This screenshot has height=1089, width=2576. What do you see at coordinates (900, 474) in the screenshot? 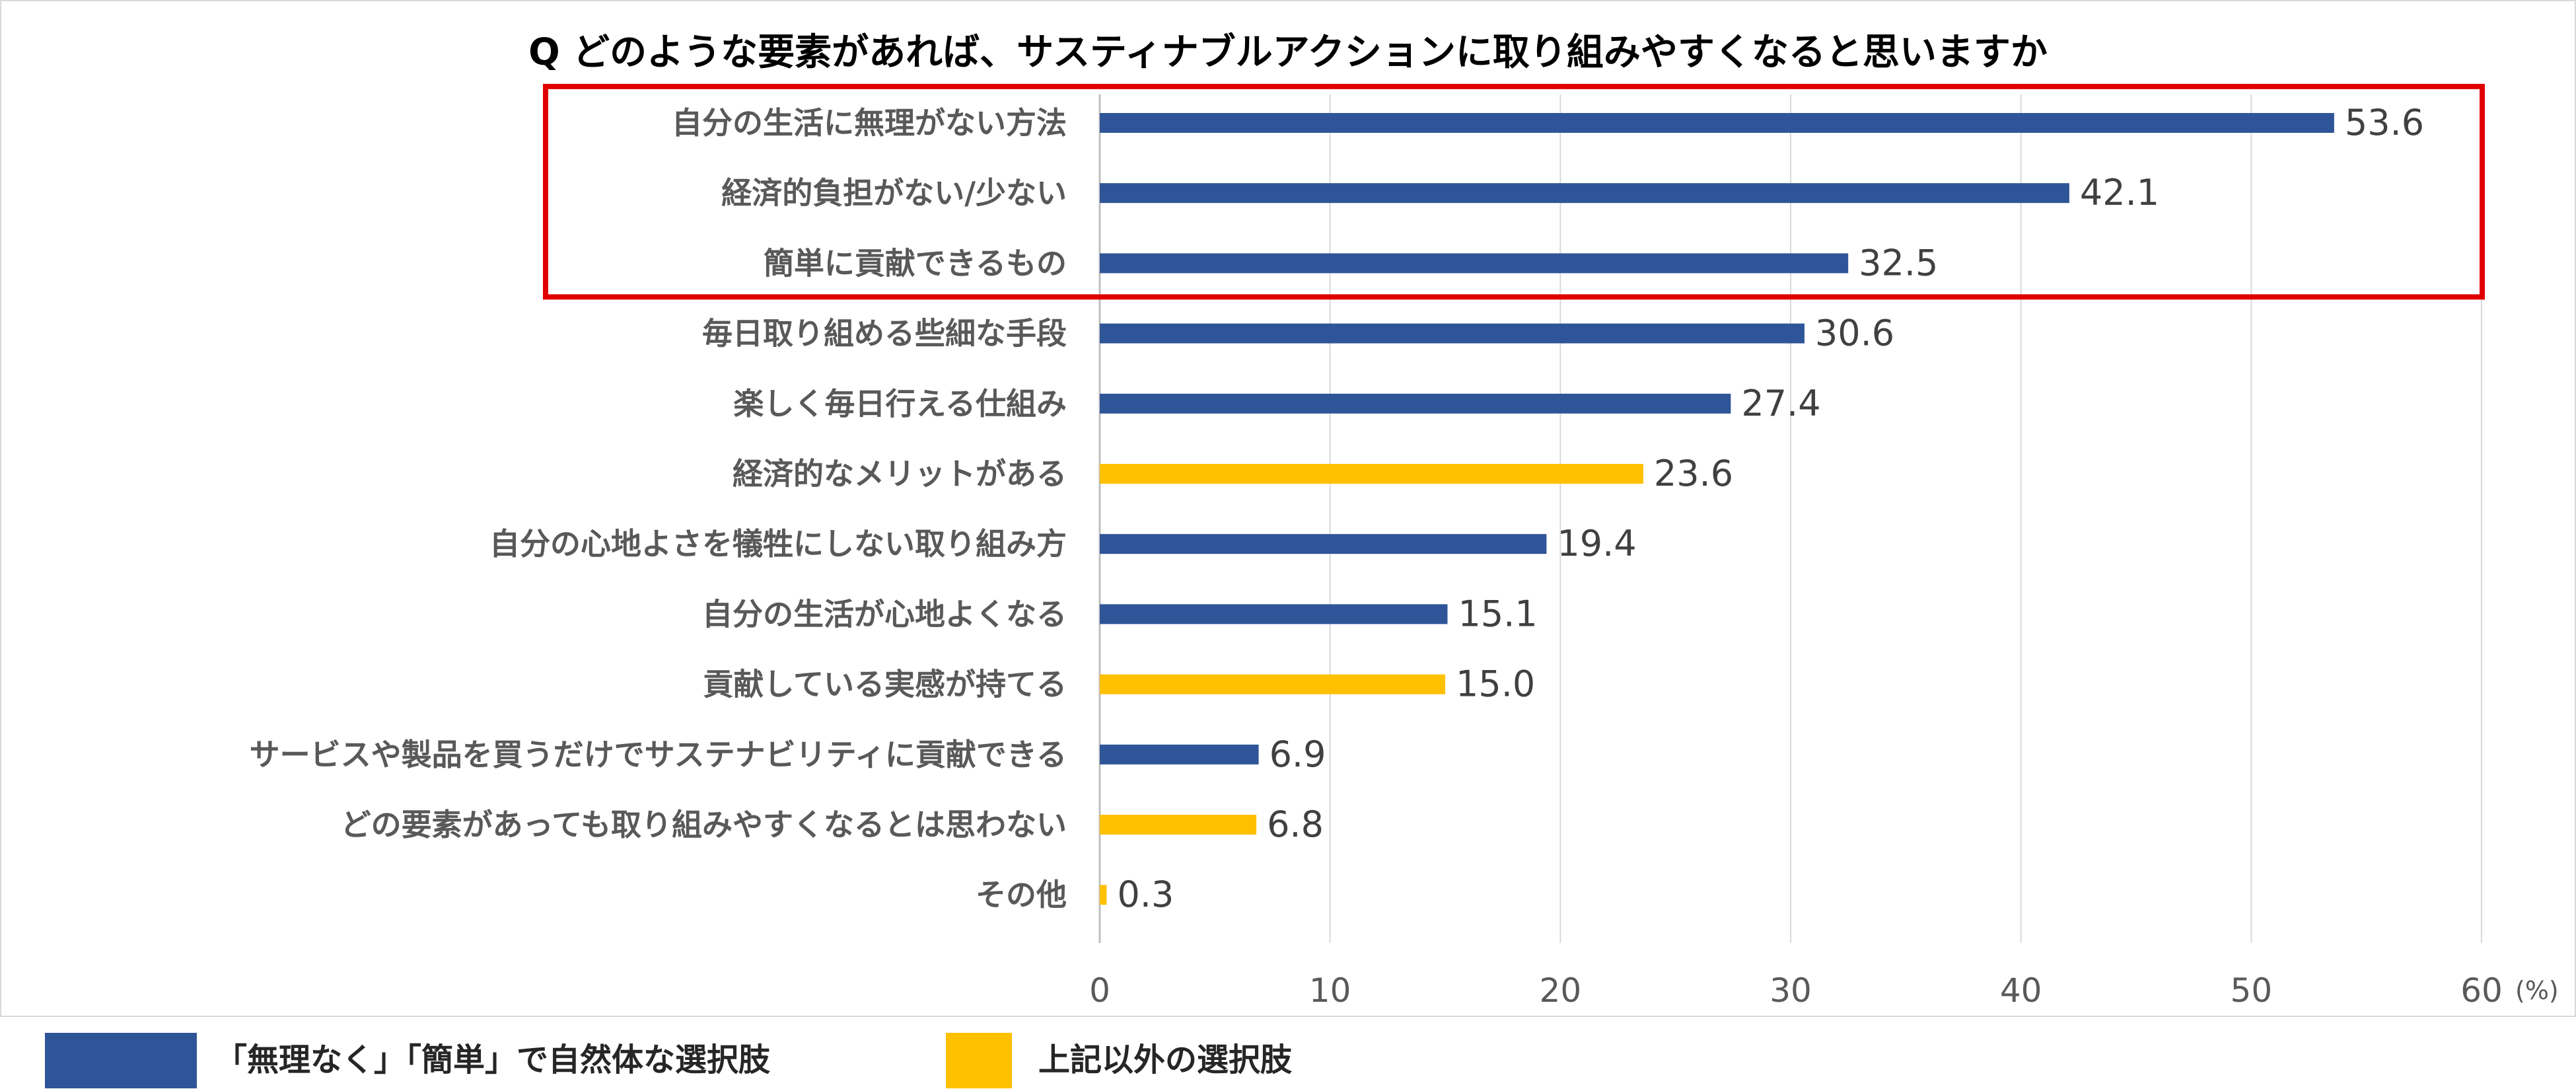
I see `category-label: 経済的なメリットがある` at bounding box center [900, 474].